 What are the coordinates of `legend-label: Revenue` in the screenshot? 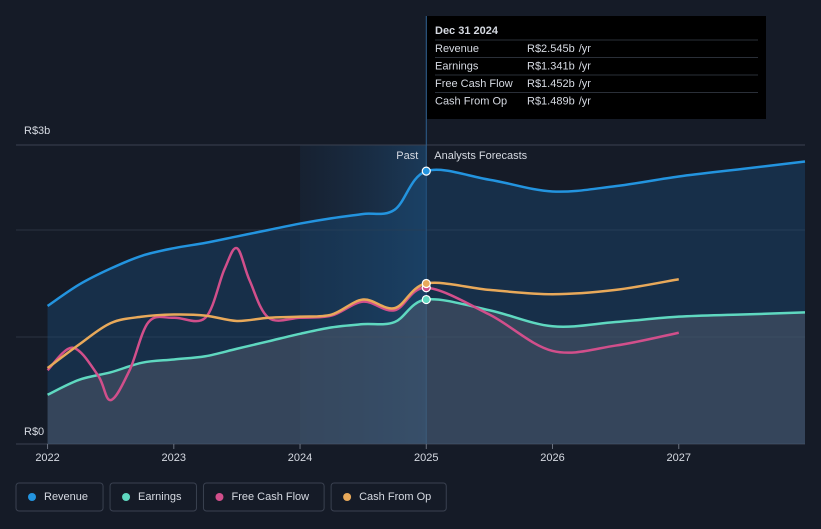 It's located at (66, 497).